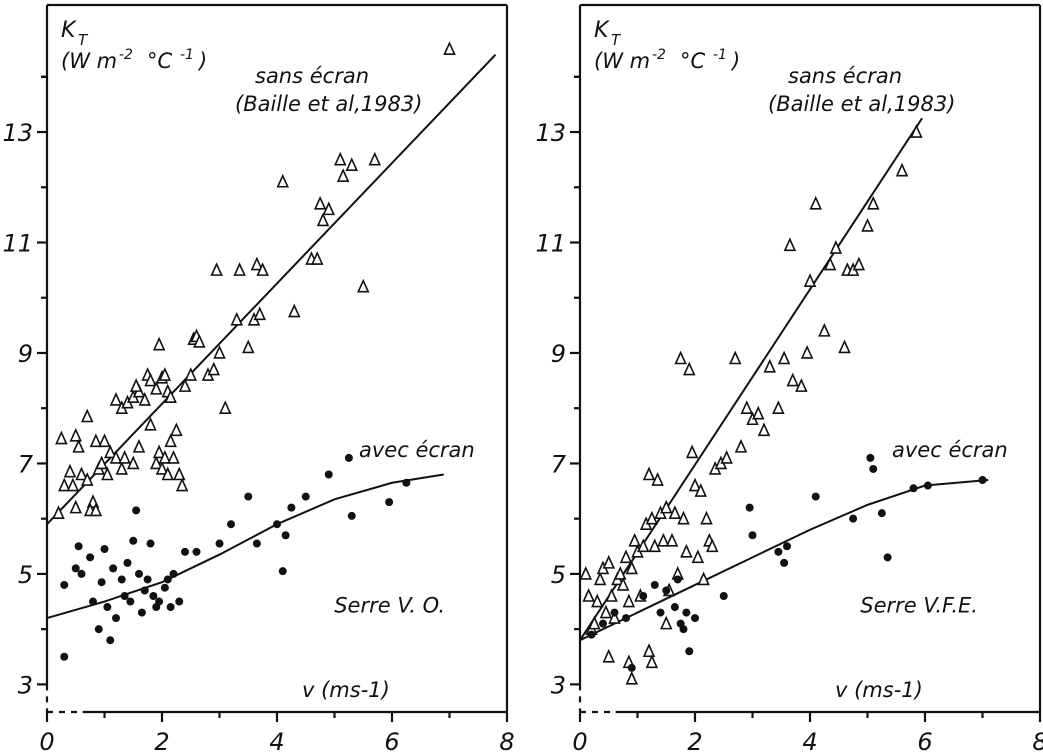 The image size is (1043, 753). I want to click on y-tick-label: 3, so click(558, 685).